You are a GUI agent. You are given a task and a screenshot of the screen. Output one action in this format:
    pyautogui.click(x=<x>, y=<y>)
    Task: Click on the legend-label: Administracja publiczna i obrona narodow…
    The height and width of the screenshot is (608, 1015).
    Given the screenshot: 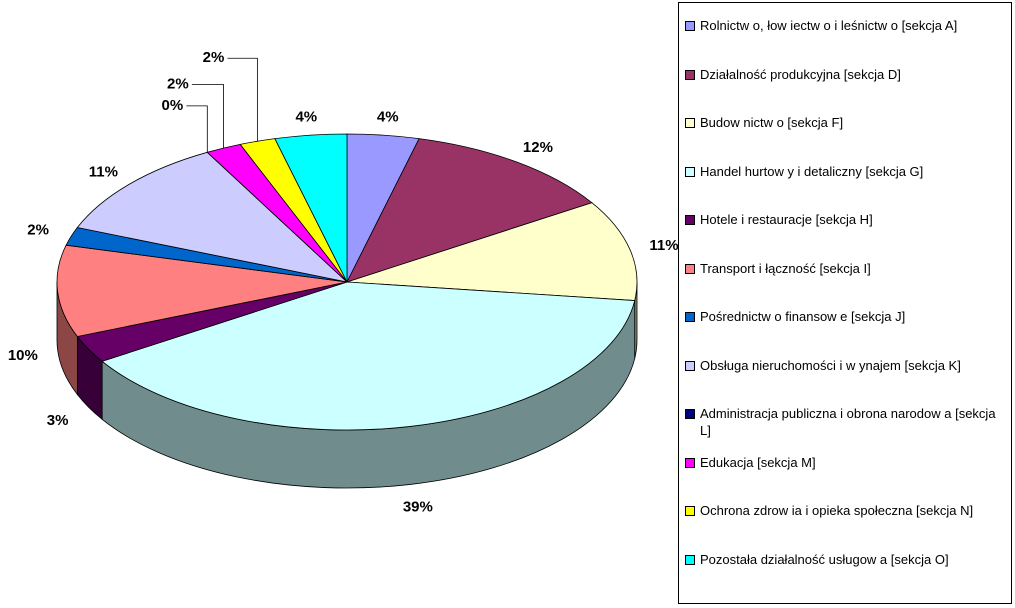 What is the action you would take?
    pyautogui.click(x=848, y=422)
    